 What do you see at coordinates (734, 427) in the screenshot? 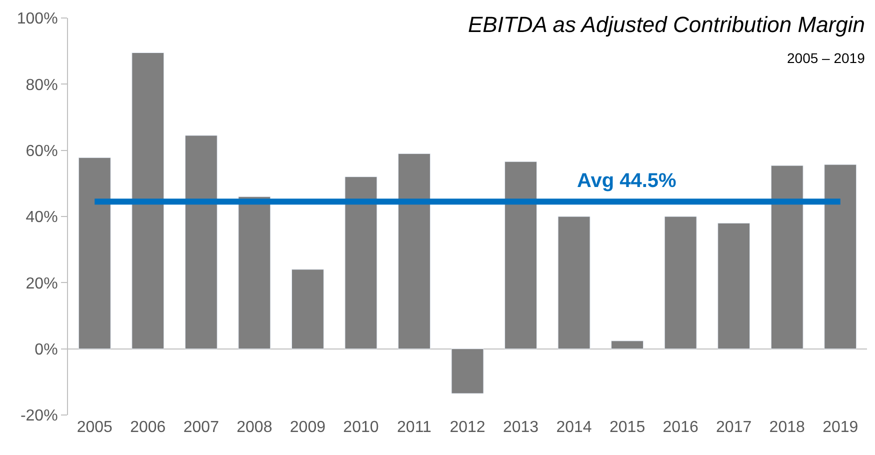
I see `x-tick-label: 2017` at bounding box center [734, 427].